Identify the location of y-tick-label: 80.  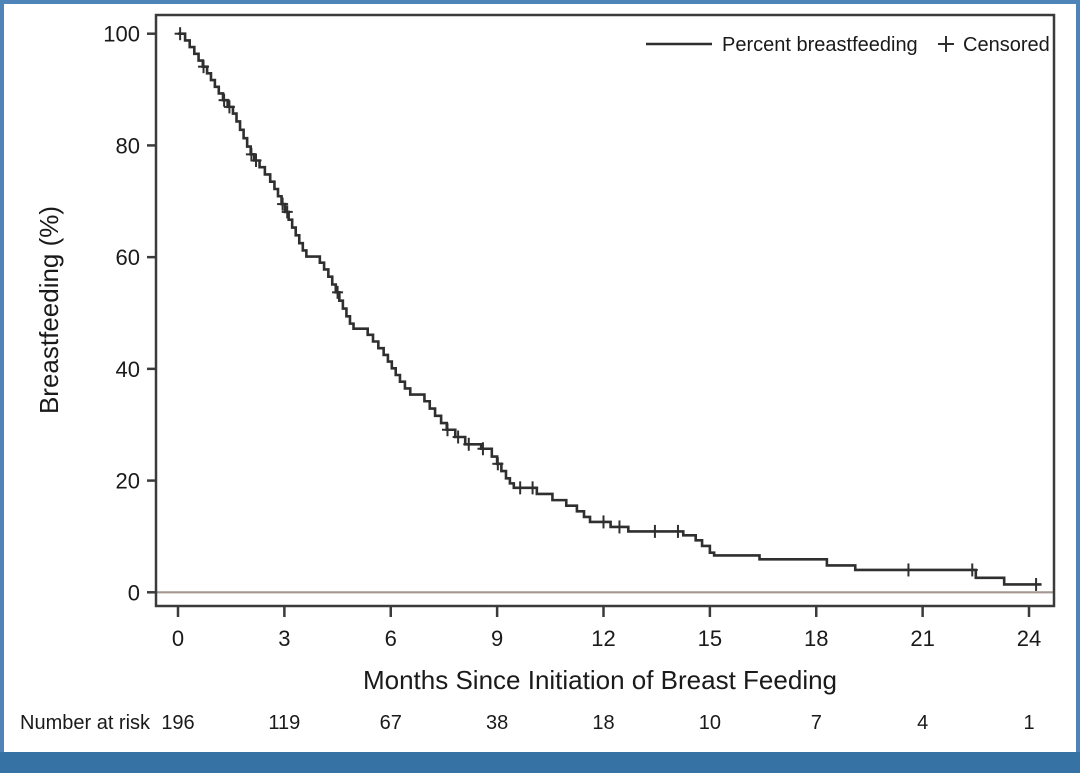
(128, 145).